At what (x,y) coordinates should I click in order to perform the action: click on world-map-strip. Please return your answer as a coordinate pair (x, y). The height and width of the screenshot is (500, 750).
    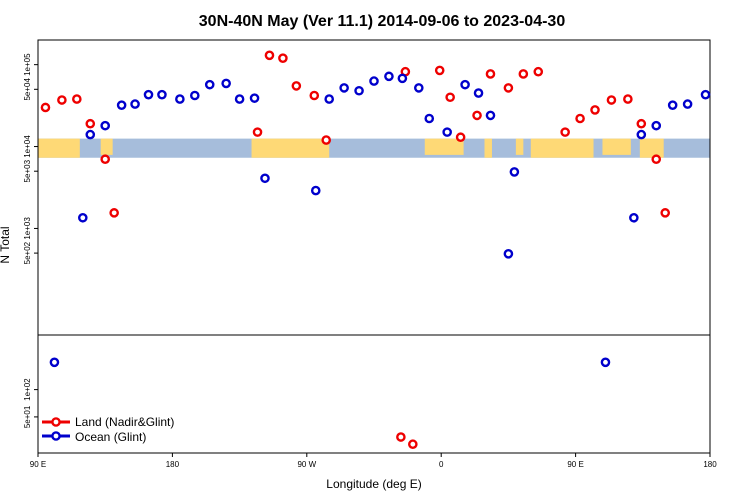
    Looking at the image, I should click on (374, 148).